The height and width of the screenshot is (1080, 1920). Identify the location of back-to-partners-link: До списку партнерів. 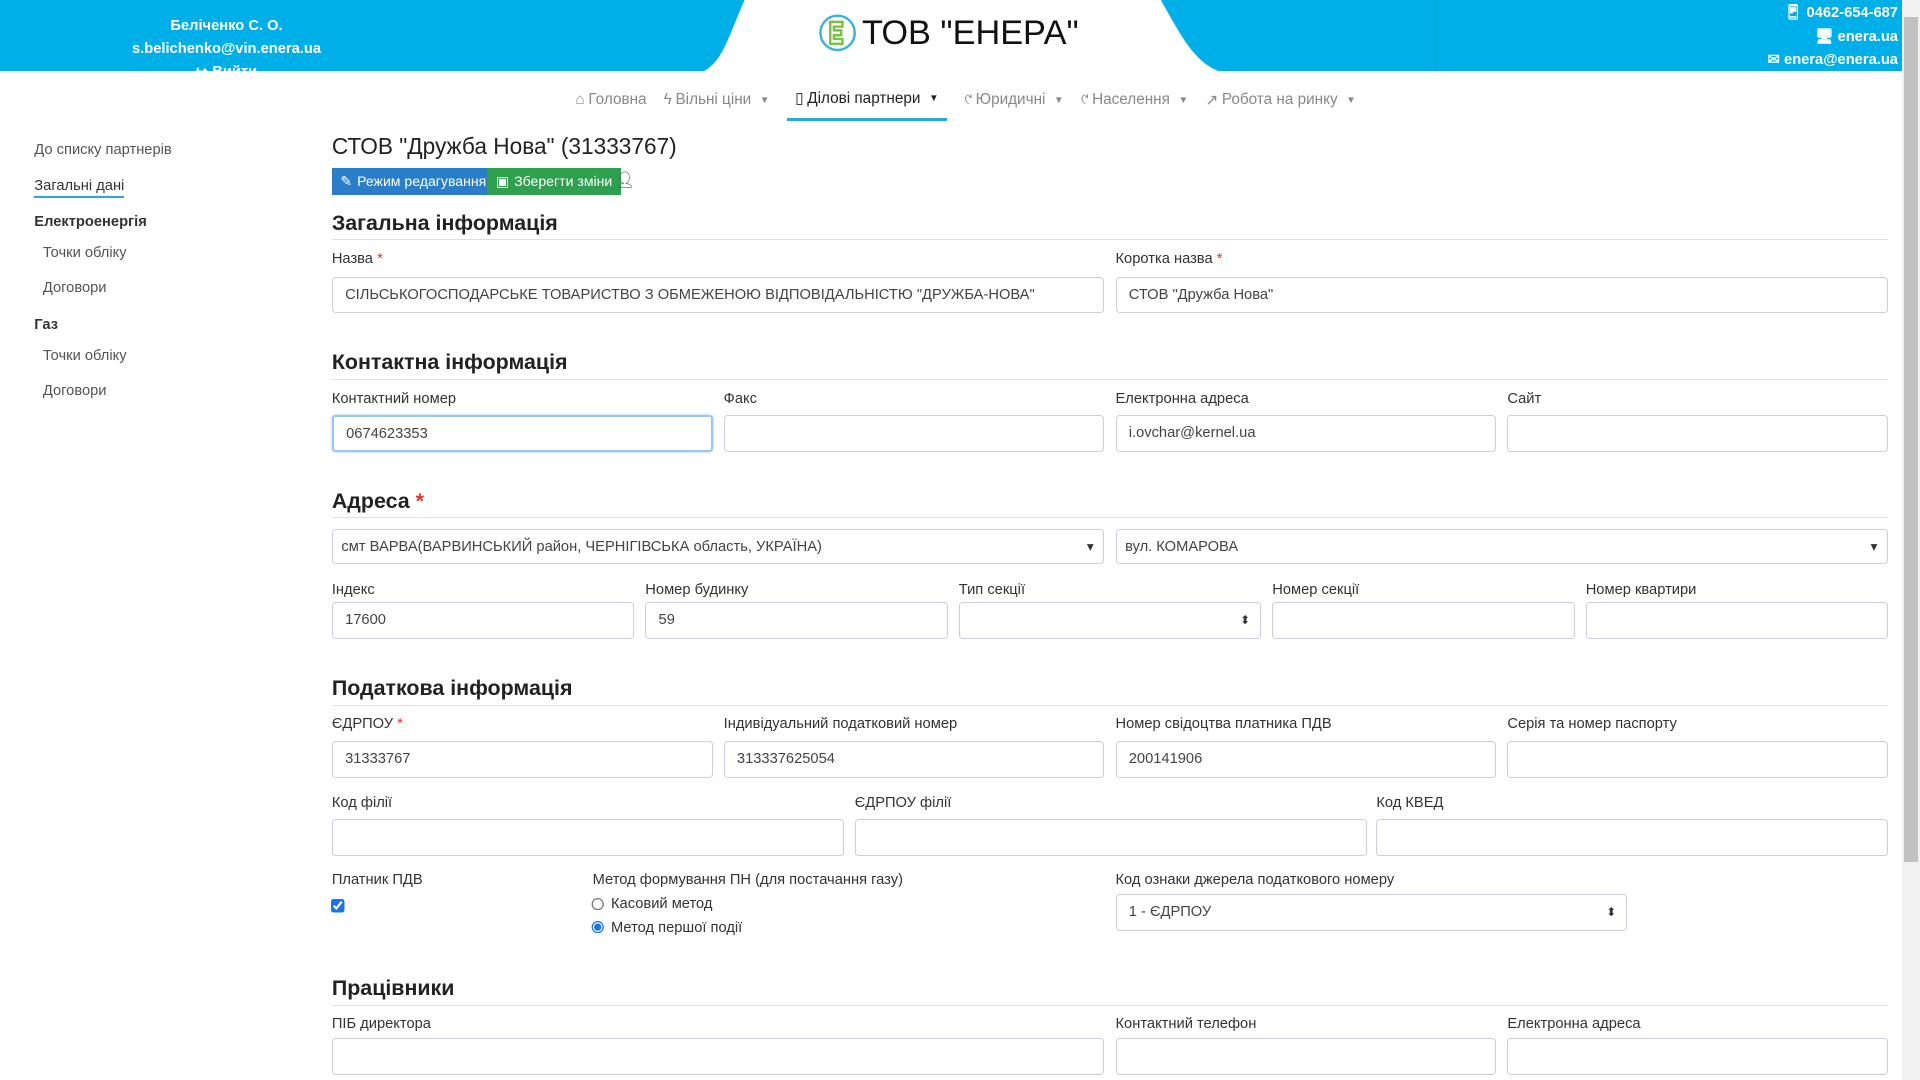
(103, 150).